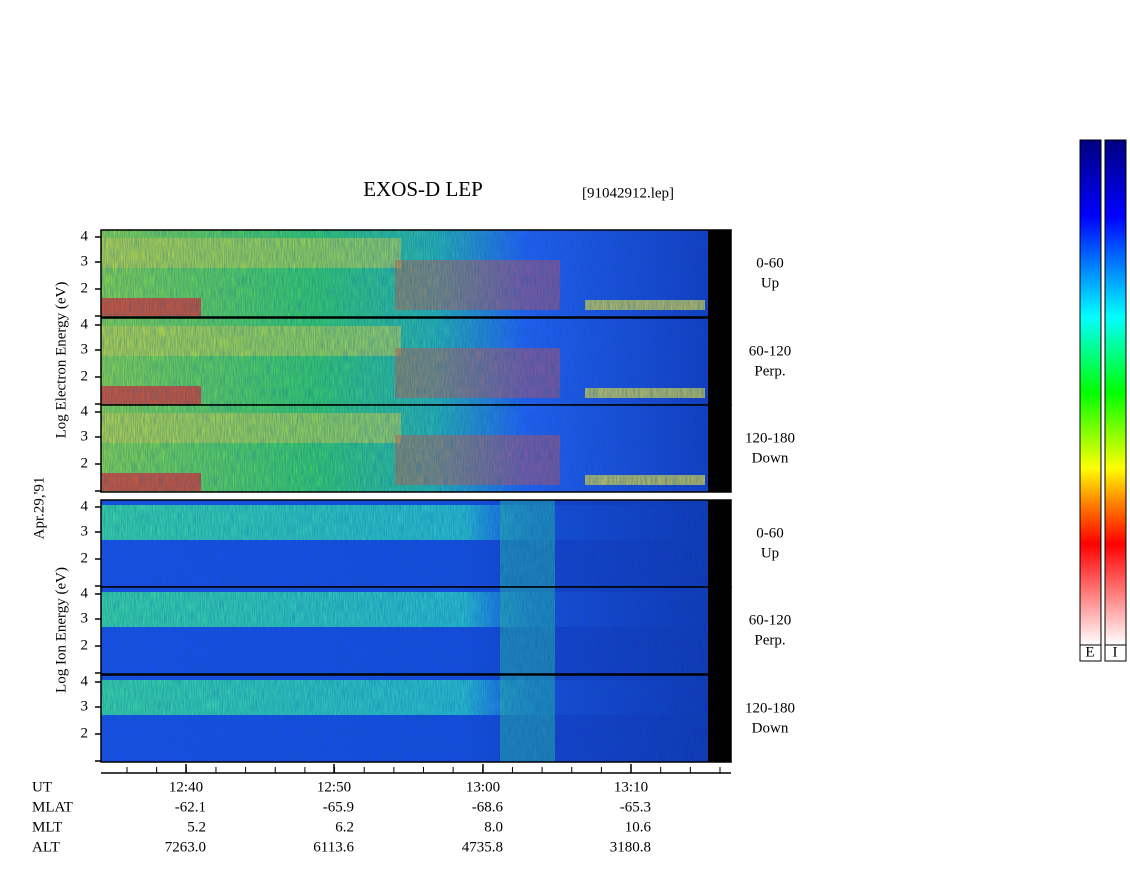 This screenshot has height=875, width=1130. What do you see at coordinates (338, 807) in the screenshot?
I see `ephemeris-value: -65.9` at bounding box center [338, 807].